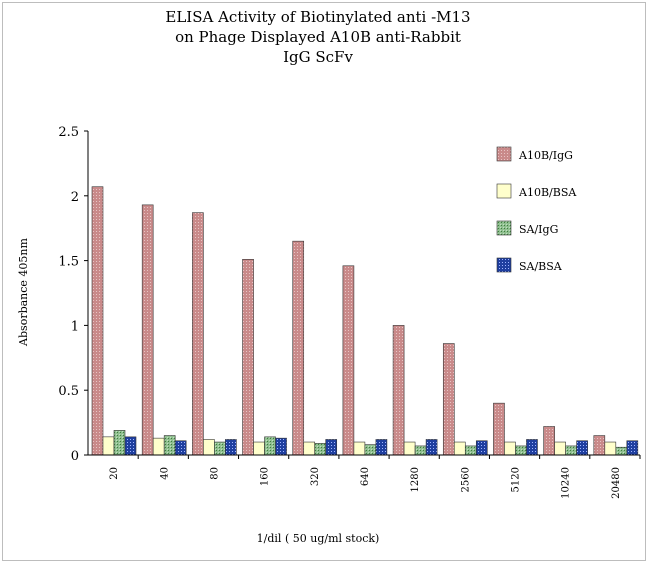 Image resolution: width=650 pixels, height=565 pixels. Describe the element at coordinates (164, 473) in the screenshot. I see `x-tick-label: 40` at that location.